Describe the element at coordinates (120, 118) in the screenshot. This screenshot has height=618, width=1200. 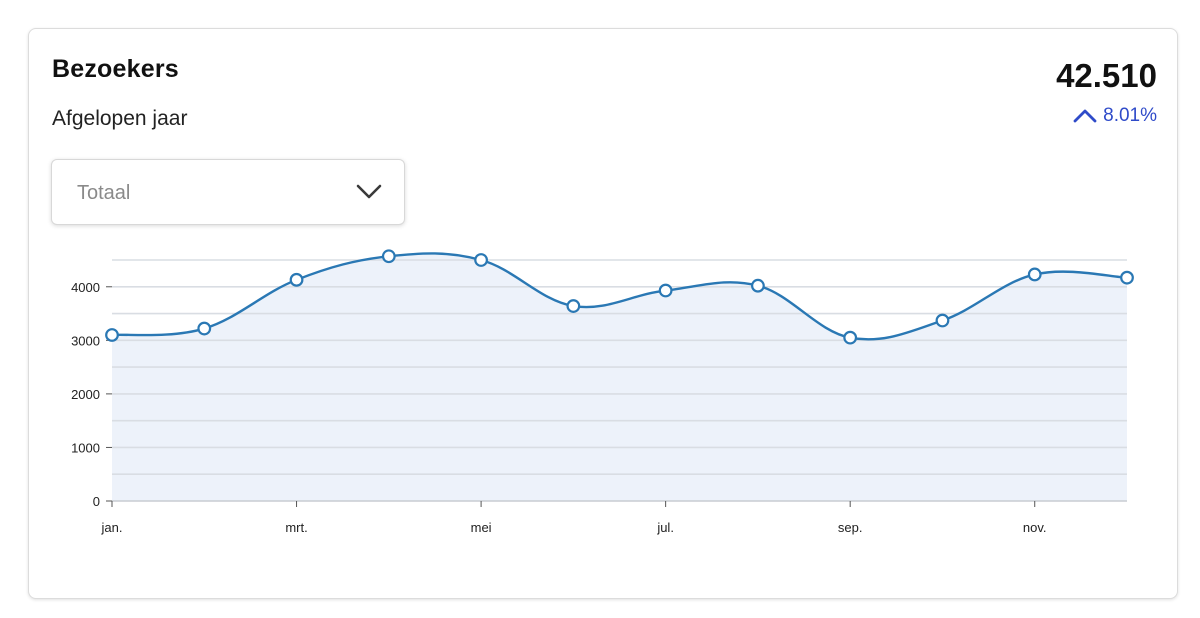
I see `card-subtitle: Afgelopen jaar` at that location.